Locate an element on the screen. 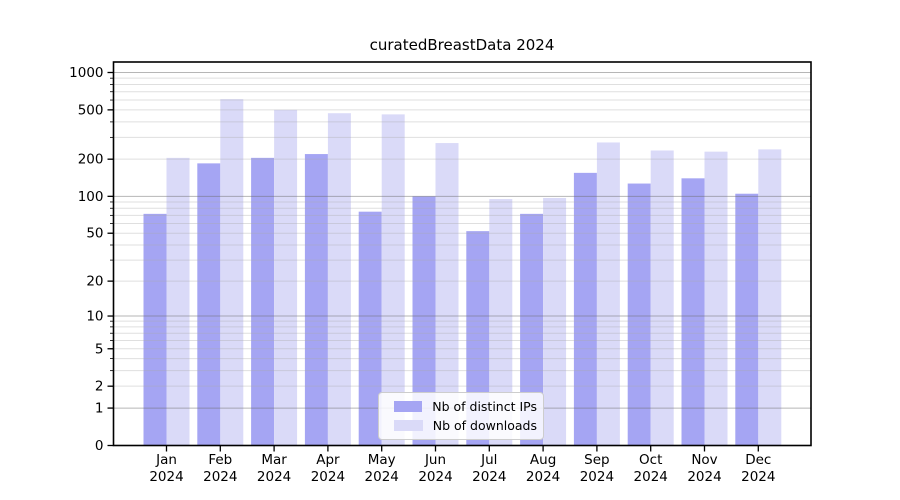 The width and height of the screenshot is (900, 500). x-tick-label-month: Mar is located at coordinates (274, 460).